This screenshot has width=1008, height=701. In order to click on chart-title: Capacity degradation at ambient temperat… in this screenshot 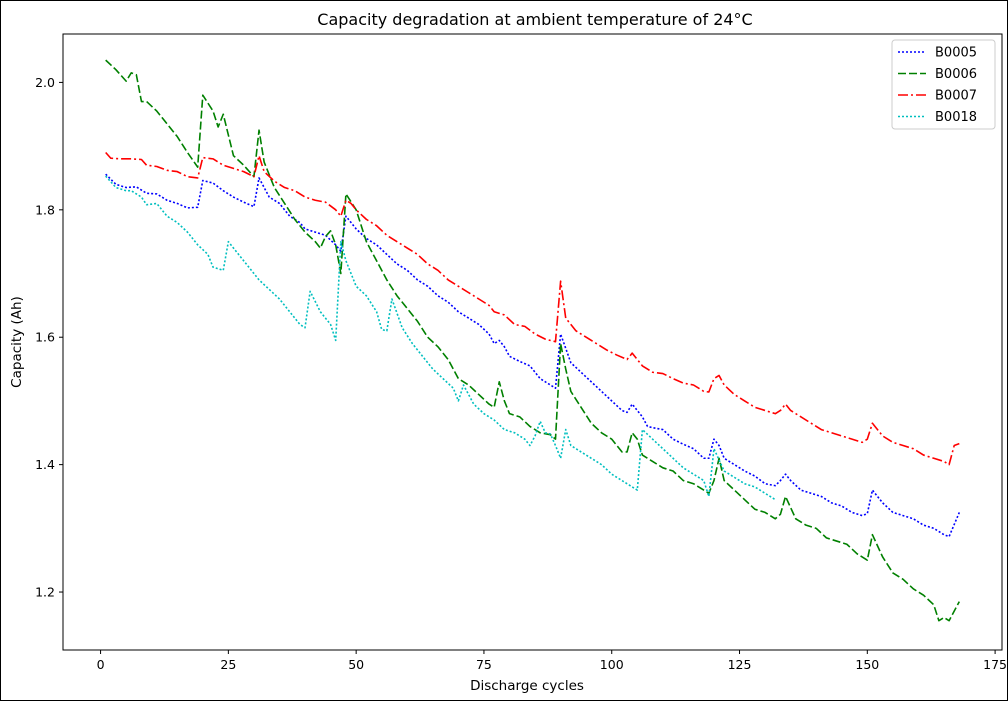, I will do `click(534, 19)`.